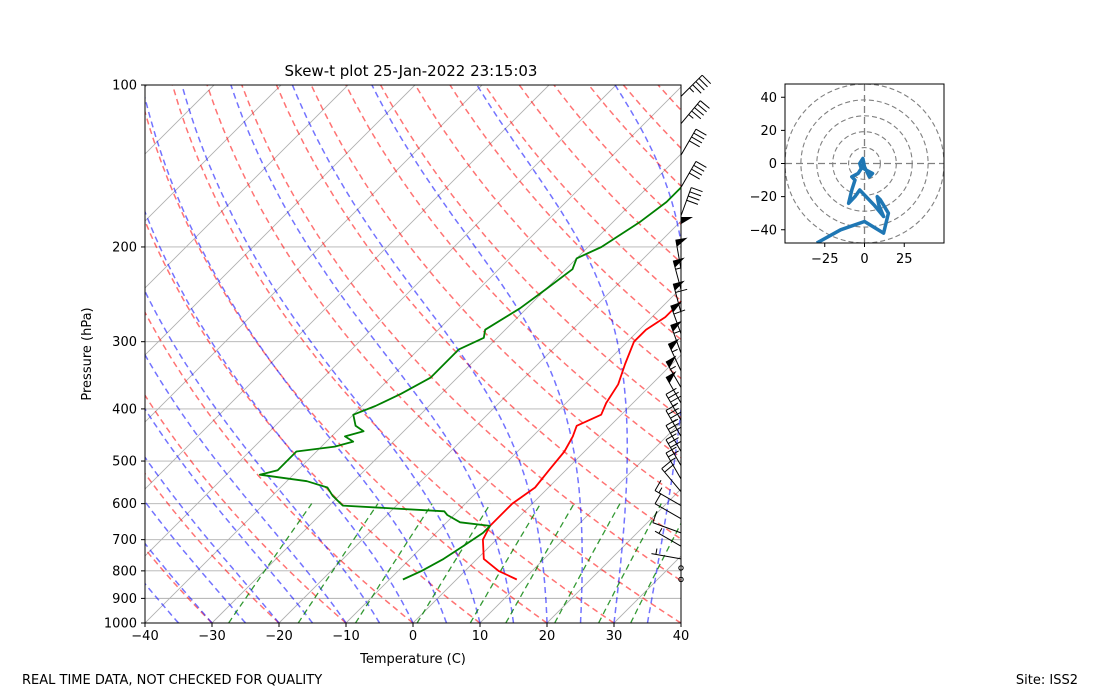  I want to click on hodograph: −25 0 25 40 20 0 −20 −40, so click(847, 175).